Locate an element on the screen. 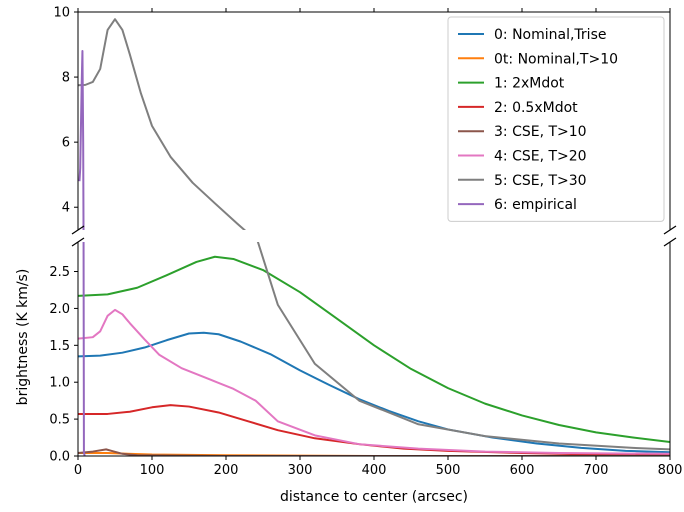 The height and width of the screenshot is (512, 684). x-tick-label: 300 is located at coordinates (300, 470).